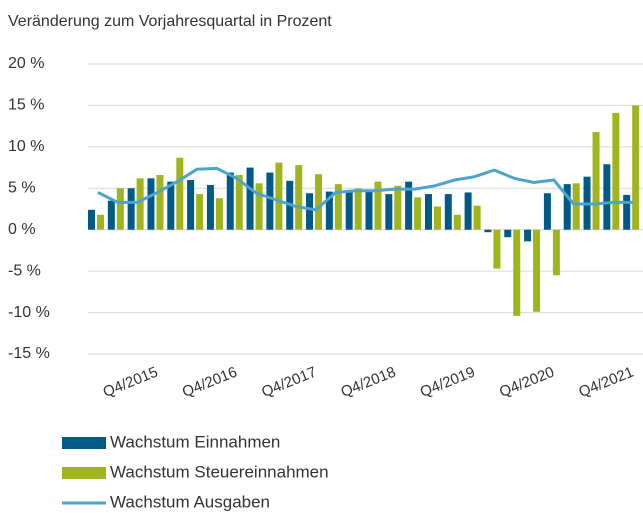  I want to click on y-tick-label: 10 %, so click(26, 146).